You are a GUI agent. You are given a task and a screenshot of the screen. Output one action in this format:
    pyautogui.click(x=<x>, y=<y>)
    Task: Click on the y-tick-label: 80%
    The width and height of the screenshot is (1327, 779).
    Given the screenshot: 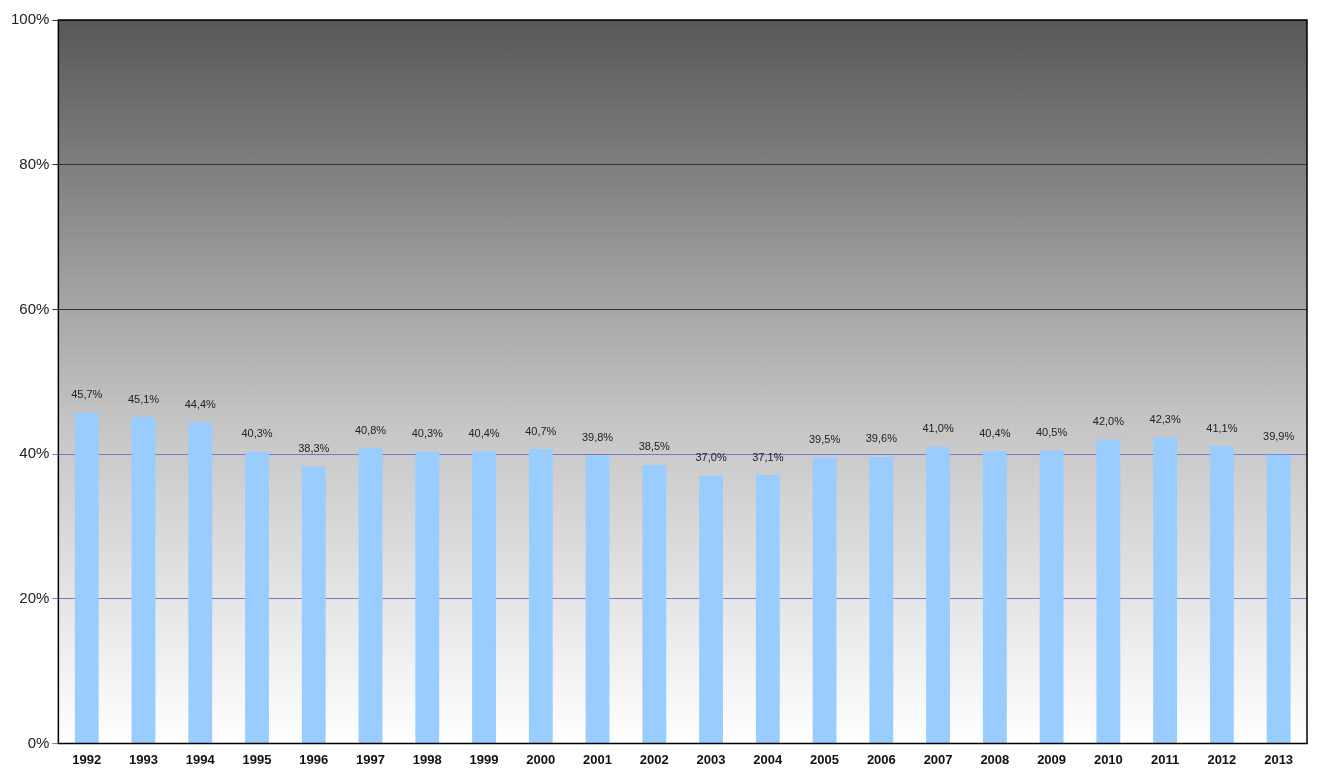 What is the action you would take?
    pyautogui.click(x=34, y=163)
    